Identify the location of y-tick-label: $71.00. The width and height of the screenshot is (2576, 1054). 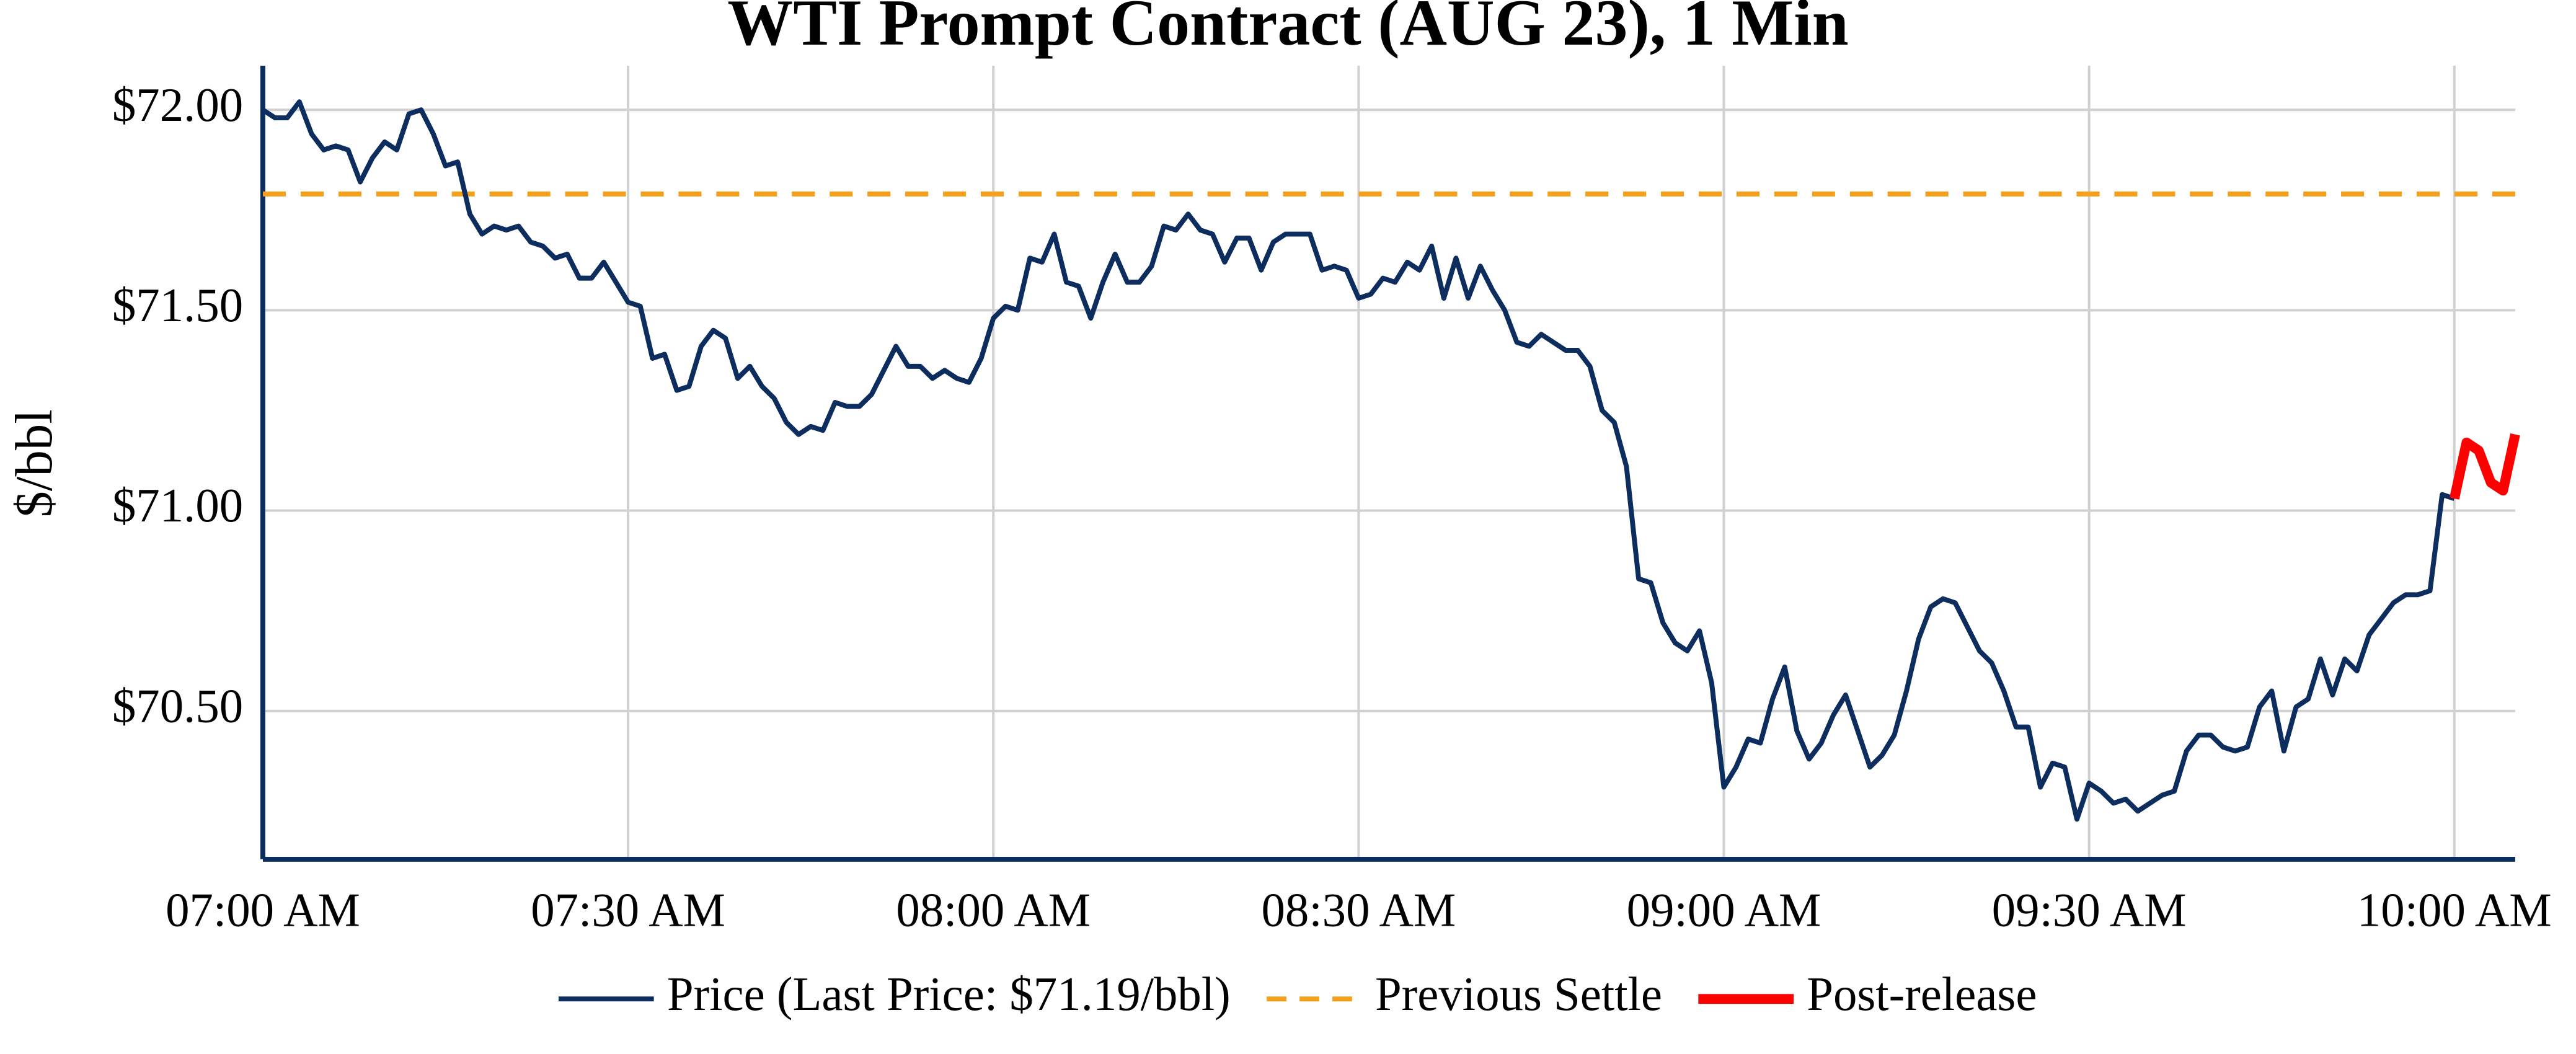
(178, 505).